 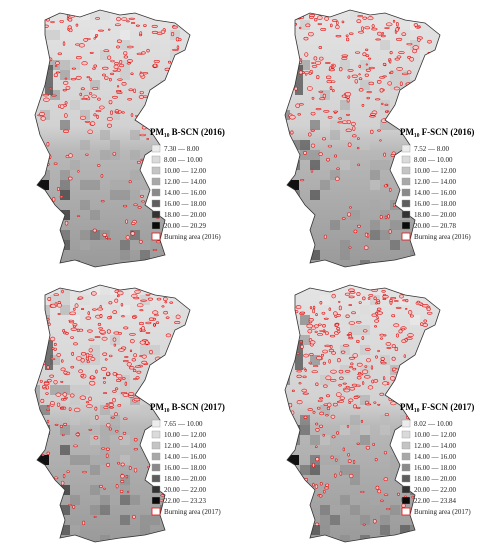 I want to click on legend-label: 12.00 — 14.00, so click(x=435, y=446).